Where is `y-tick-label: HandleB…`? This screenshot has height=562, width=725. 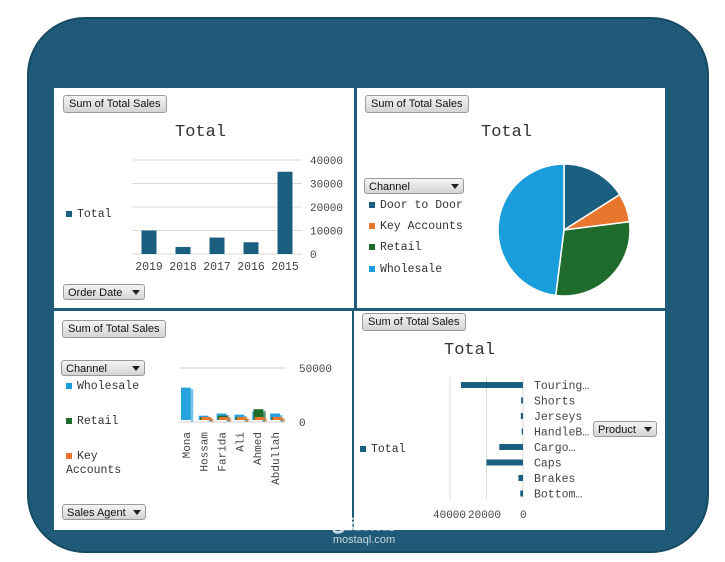
y-tick-label: HandleB… is located at coordinates (561, 433).